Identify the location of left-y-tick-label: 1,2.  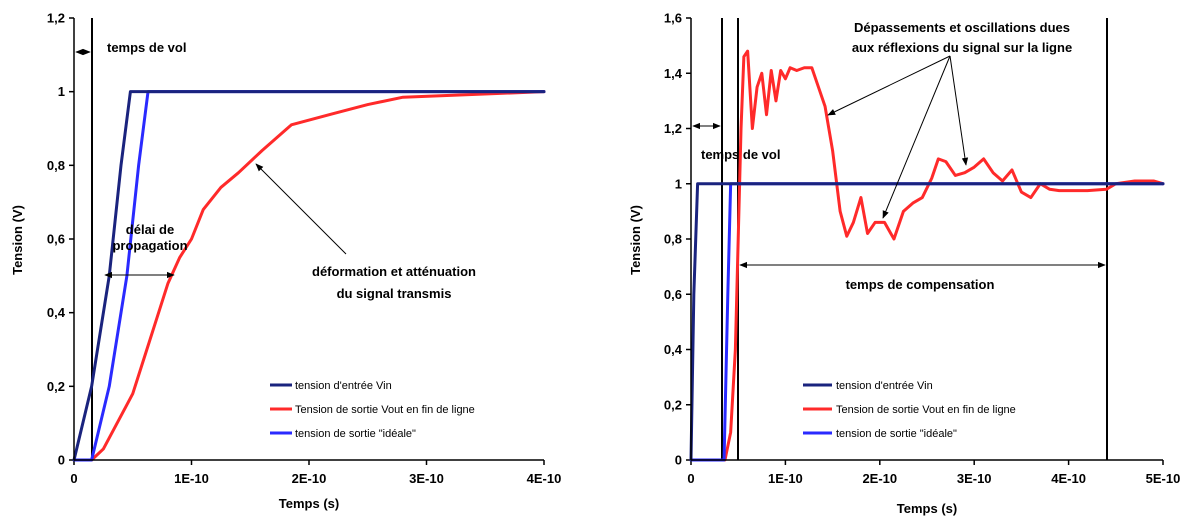
(56, 18).